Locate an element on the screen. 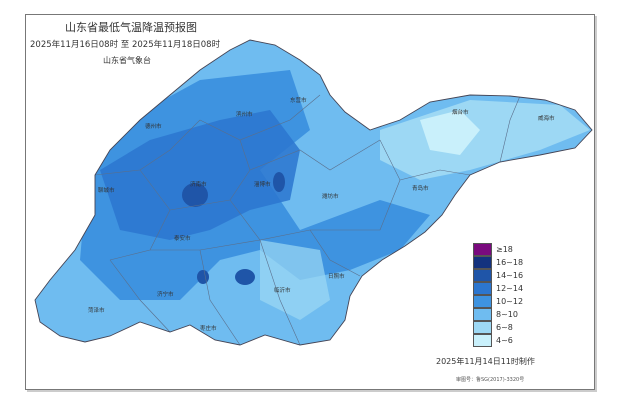 The width and height of the screenshot is (640, 403). legend-item: 12~14 is located at coordinates (498, 288).